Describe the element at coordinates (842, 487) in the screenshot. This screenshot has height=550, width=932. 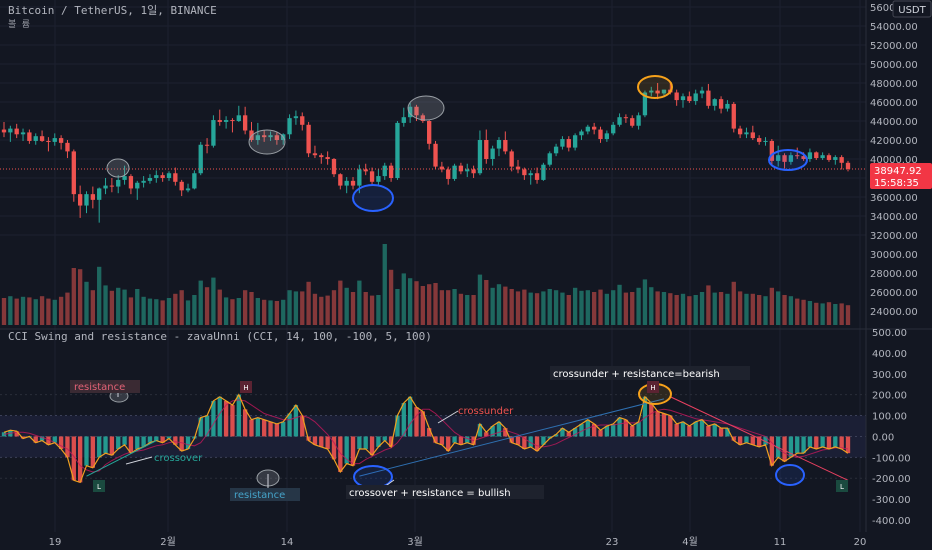
I see `cci-low-marker-2-text: L` at that location.